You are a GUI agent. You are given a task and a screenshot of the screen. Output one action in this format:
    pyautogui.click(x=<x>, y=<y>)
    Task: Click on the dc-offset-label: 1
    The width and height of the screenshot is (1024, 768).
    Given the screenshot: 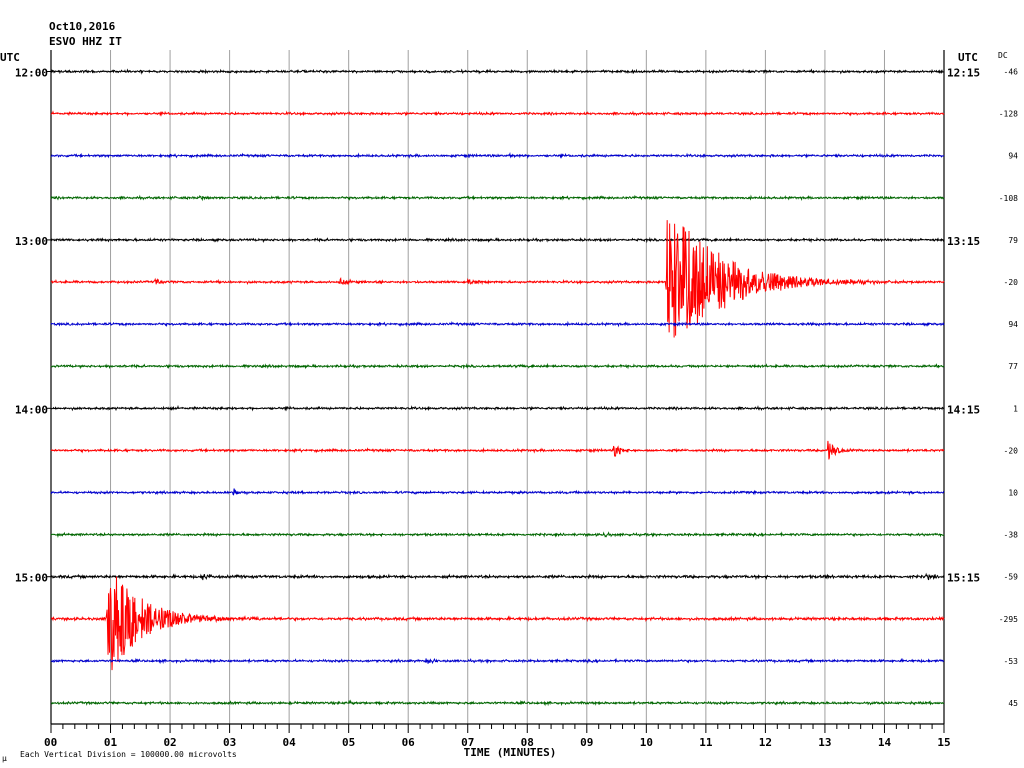 What is the action you would take?
    pyautogui.click(x=1015, y=408)
    